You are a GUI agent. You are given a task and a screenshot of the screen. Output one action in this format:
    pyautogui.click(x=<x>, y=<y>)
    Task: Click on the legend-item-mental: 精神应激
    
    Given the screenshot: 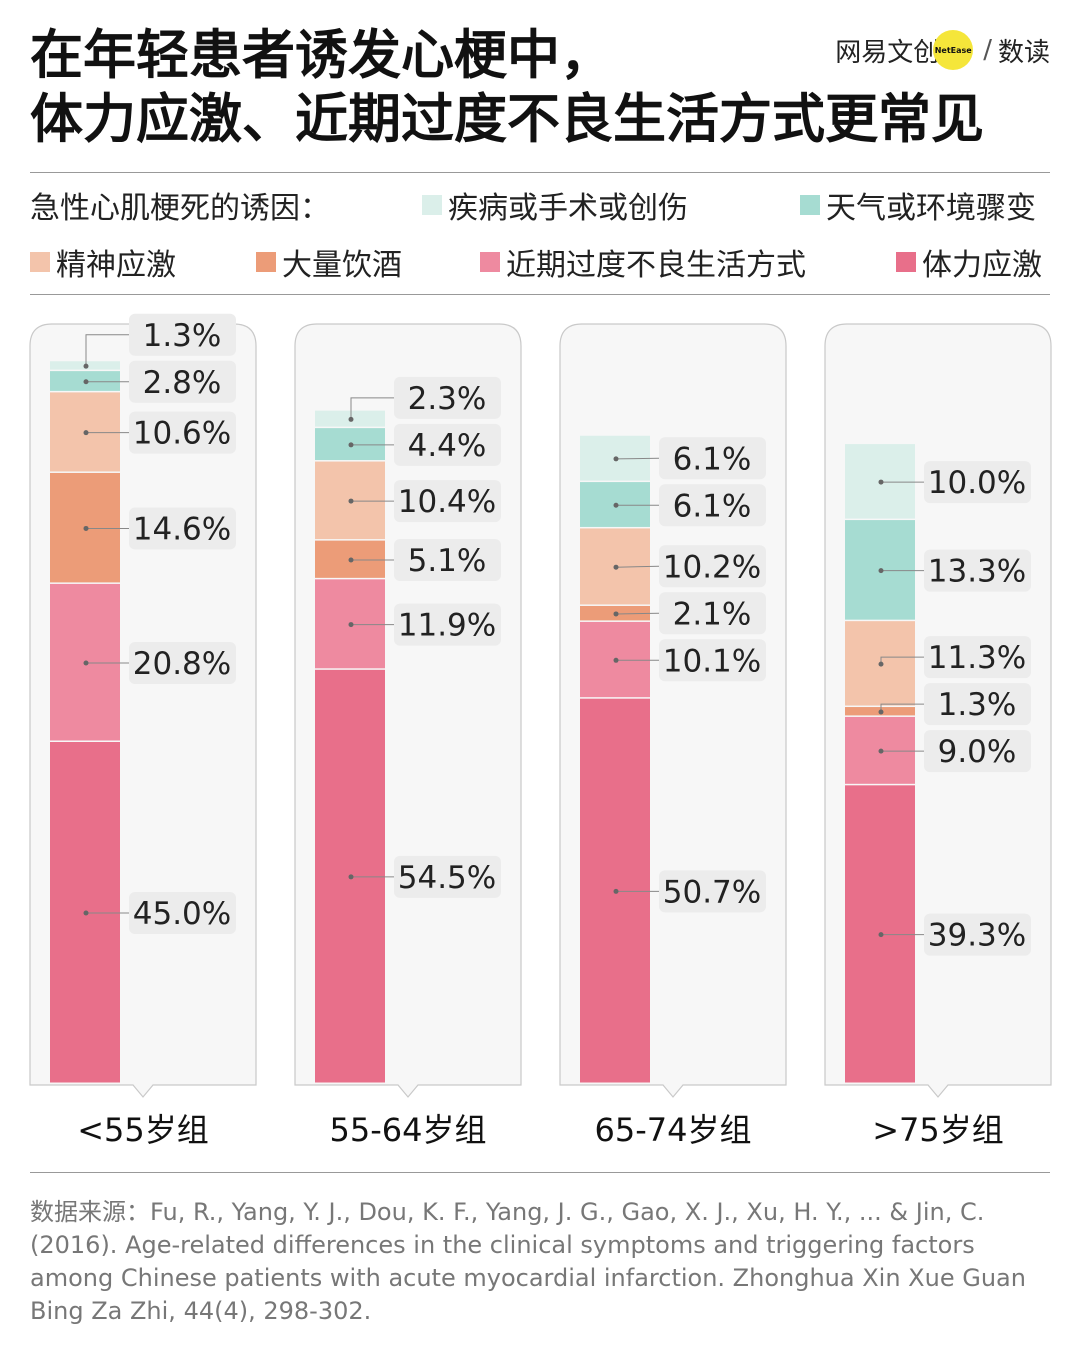 What is the action you would take?
    pyautogui.click(x=103, y=262)
    